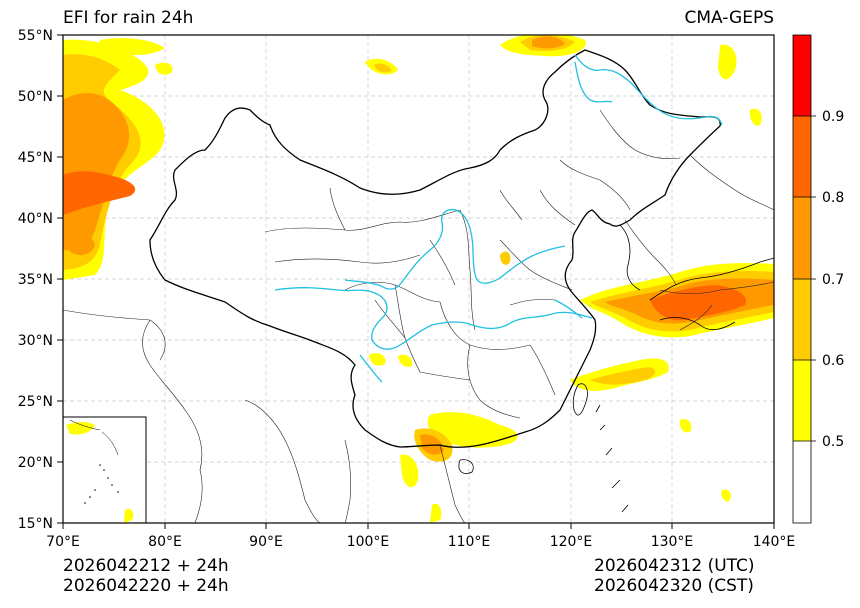 The height and width of the screenshot is (608, 860). I want to click on init-time-utc: 2026042212 + 24h, so click(146, 566).